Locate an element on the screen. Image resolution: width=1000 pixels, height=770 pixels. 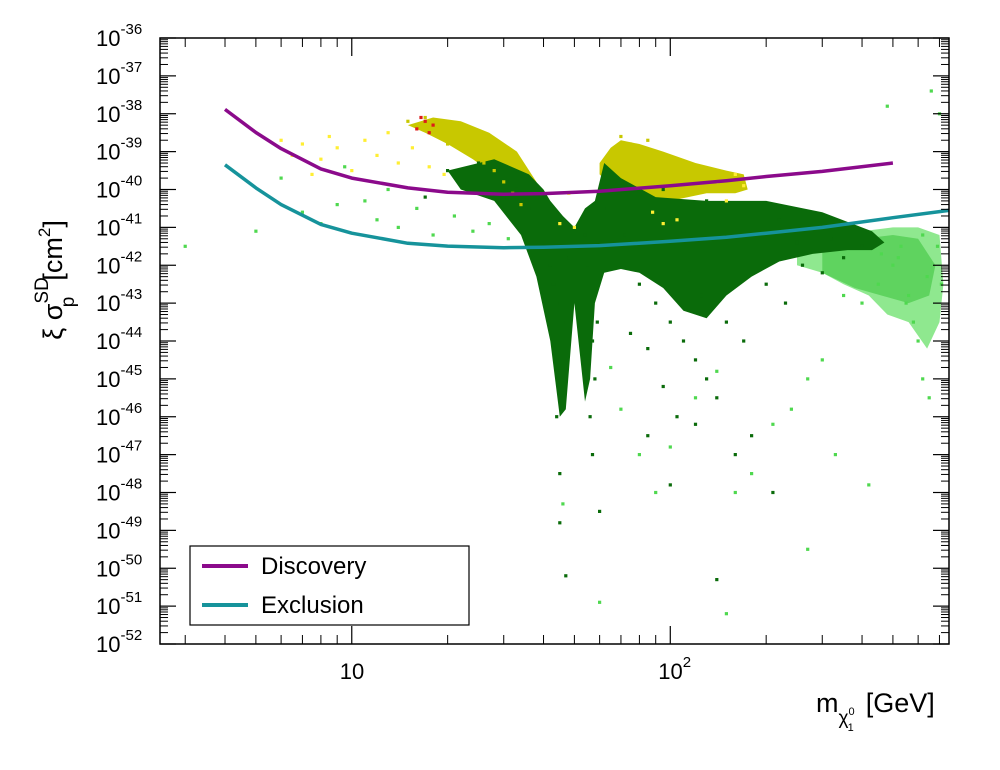
x-tick-label: 102 is located at coordinates (674, 669).